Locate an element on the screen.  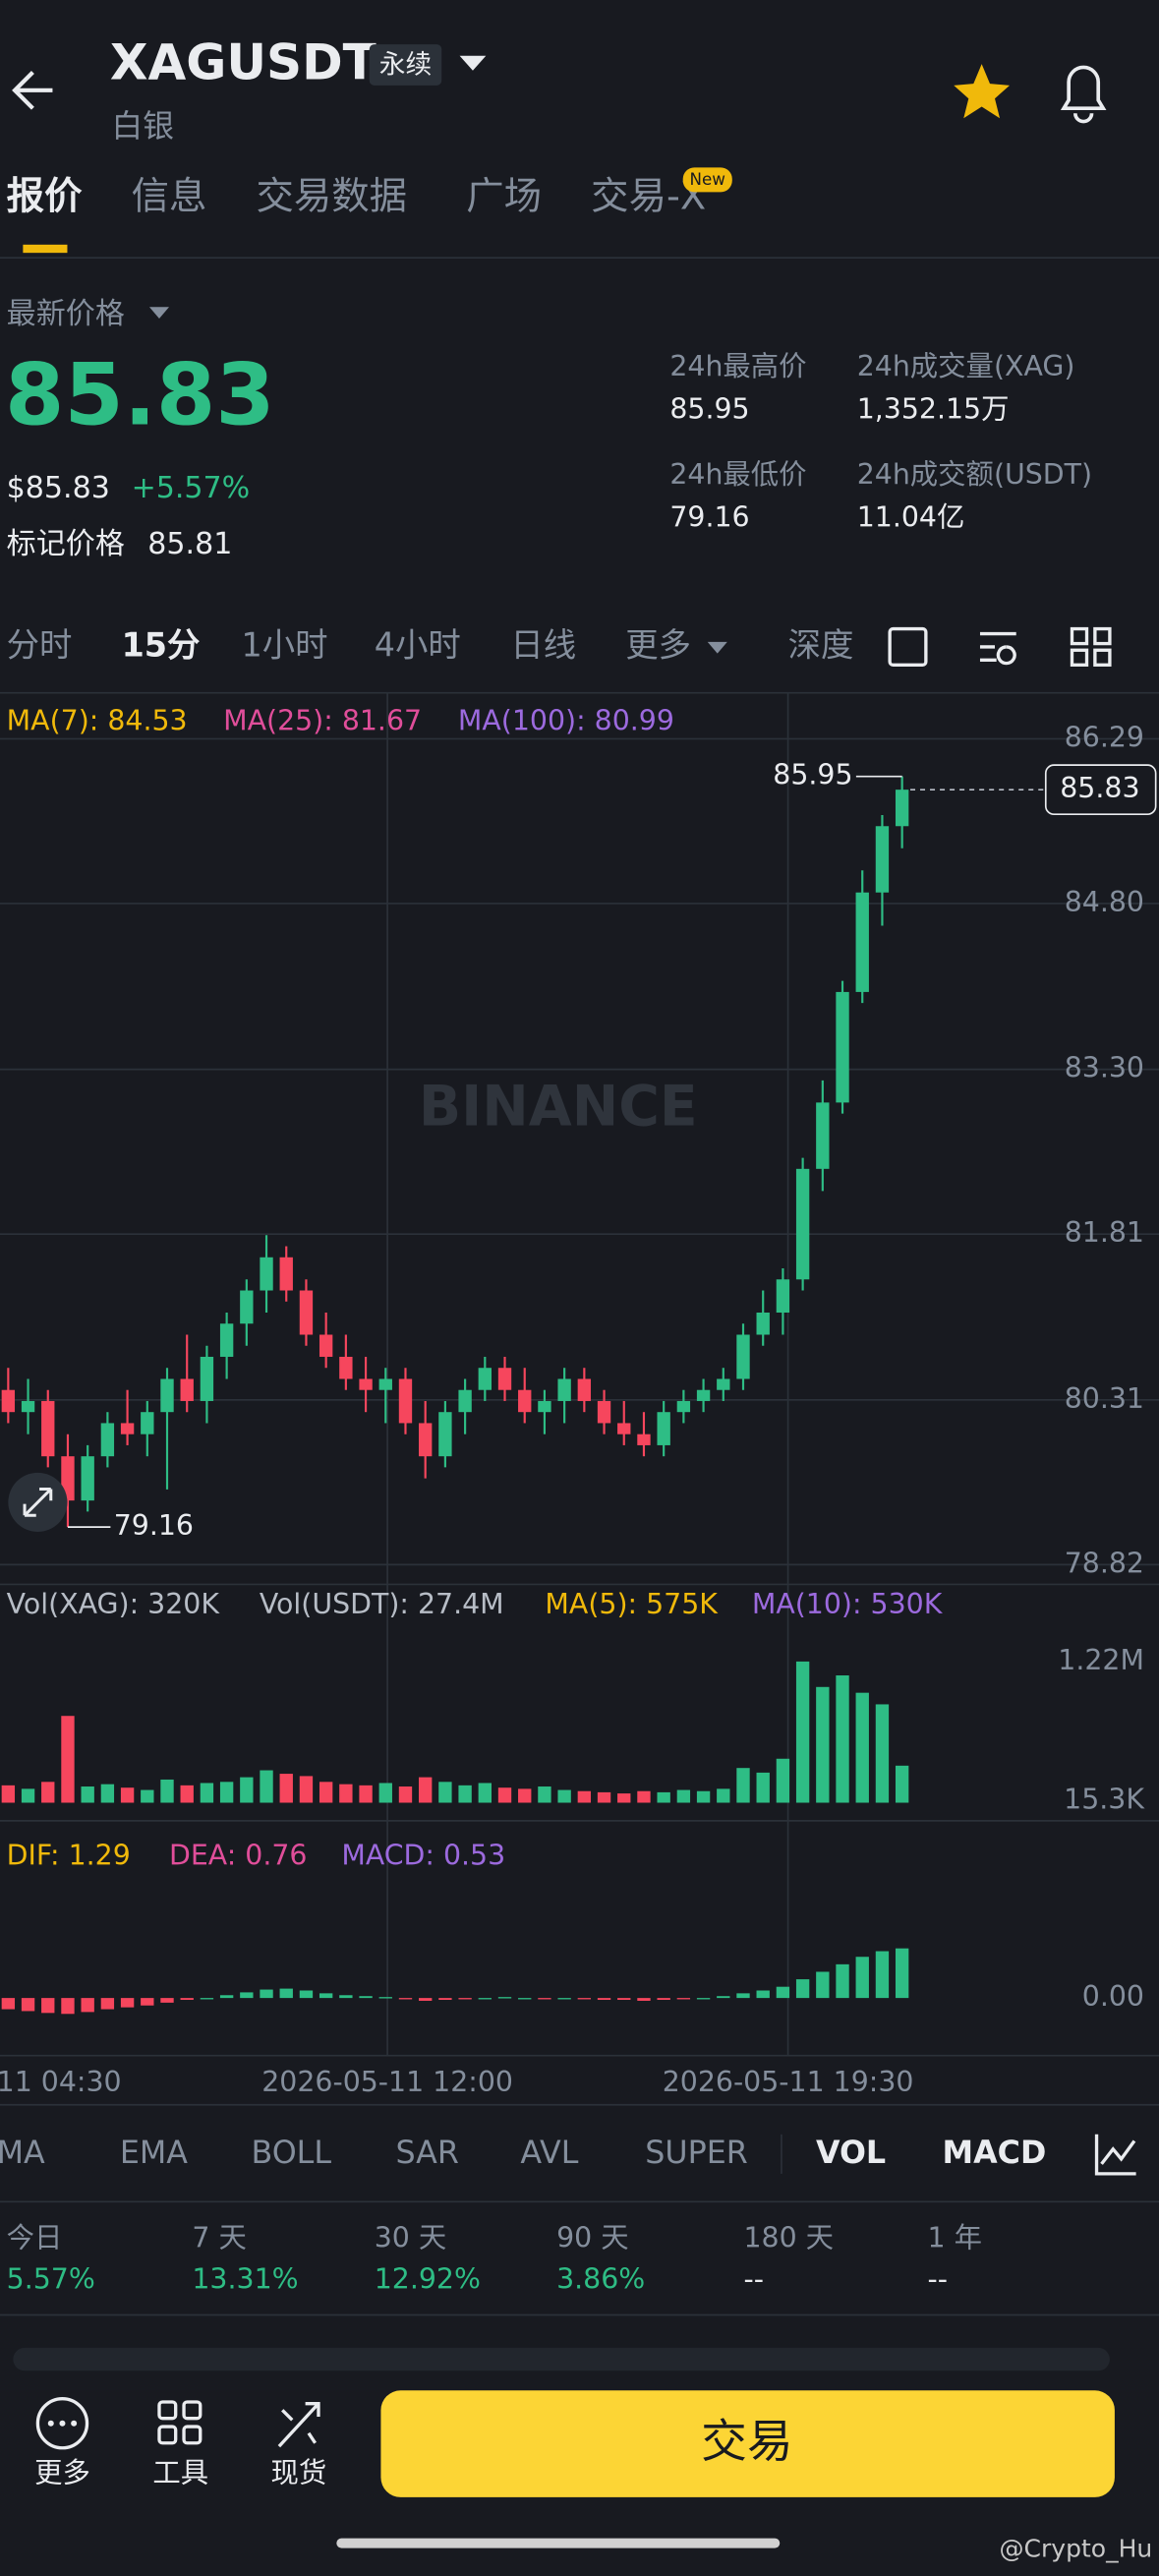
tab: 广场 is located at coordinates (504, 197).